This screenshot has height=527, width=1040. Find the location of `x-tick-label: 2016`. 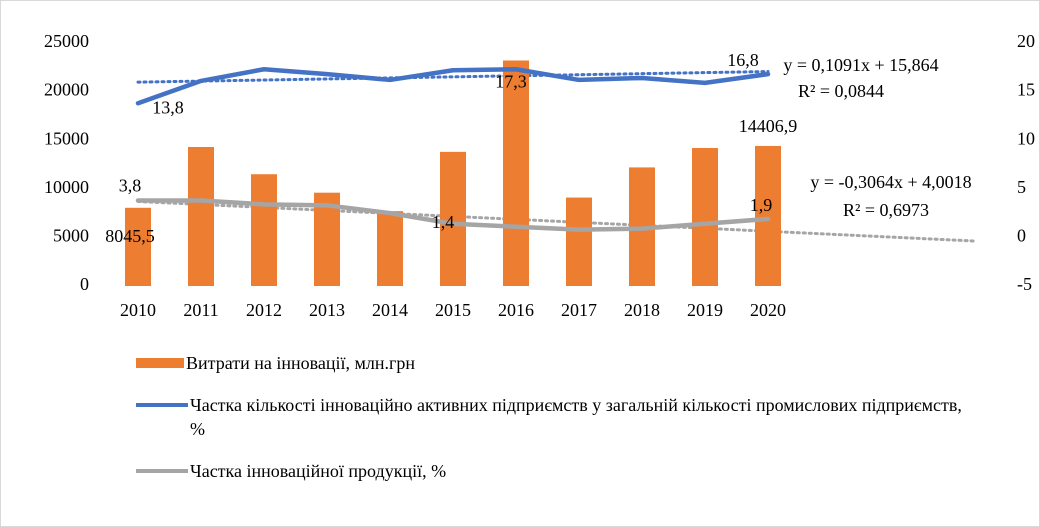

x-tick-label: 2016 is located at coordinates (516, 310).